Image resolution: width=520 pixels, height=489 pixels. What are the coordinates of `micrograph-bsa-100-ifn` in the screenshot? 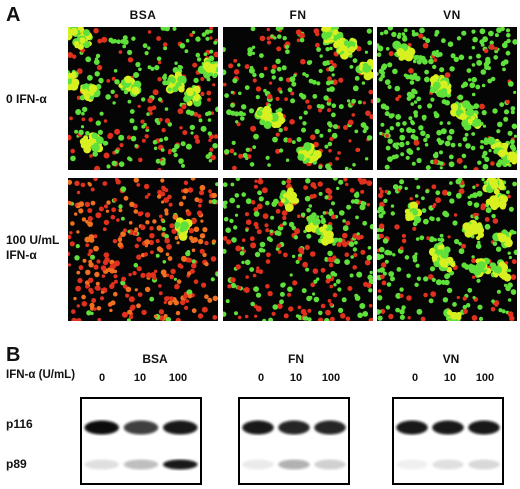 It's located at (143, 249).